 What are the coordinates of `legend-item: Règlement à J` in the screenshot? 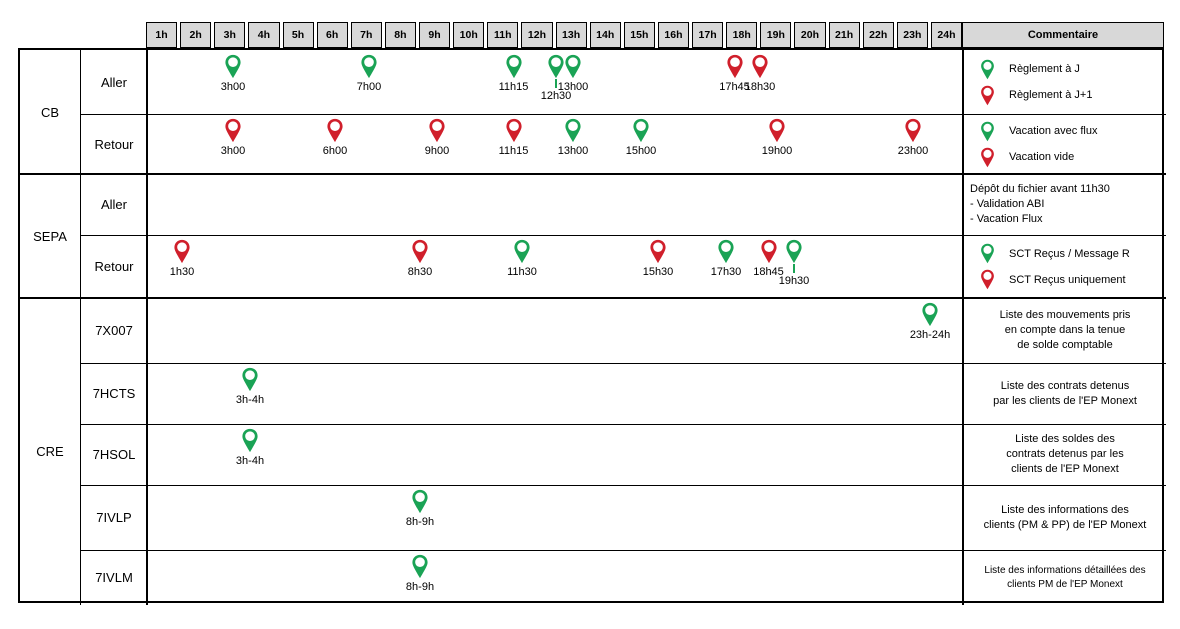 It's located at (1025, 69).